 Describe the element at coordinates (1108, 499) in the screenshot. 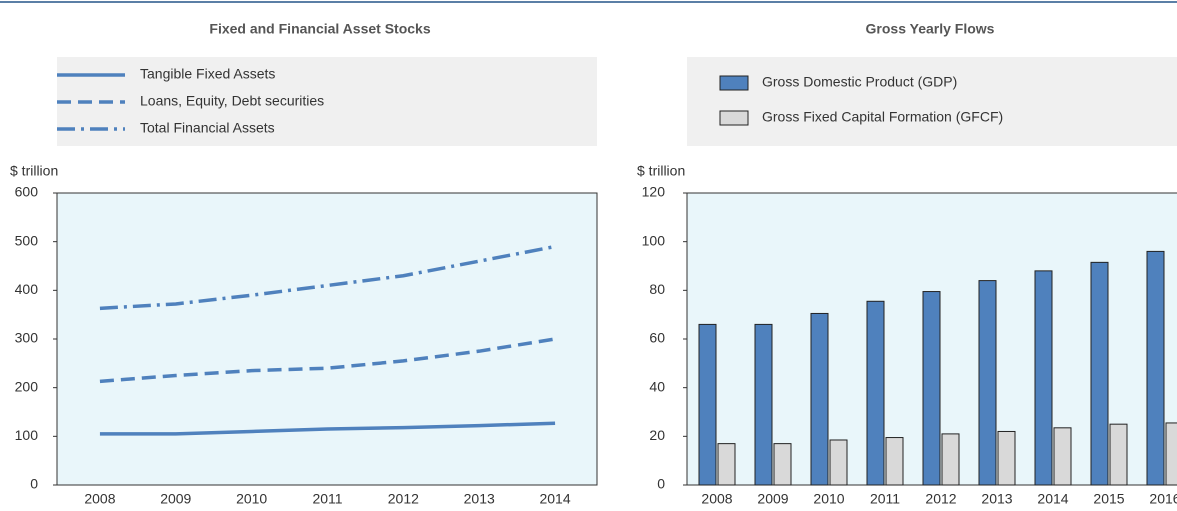

I see `x-tick-label: 2015` at that location.